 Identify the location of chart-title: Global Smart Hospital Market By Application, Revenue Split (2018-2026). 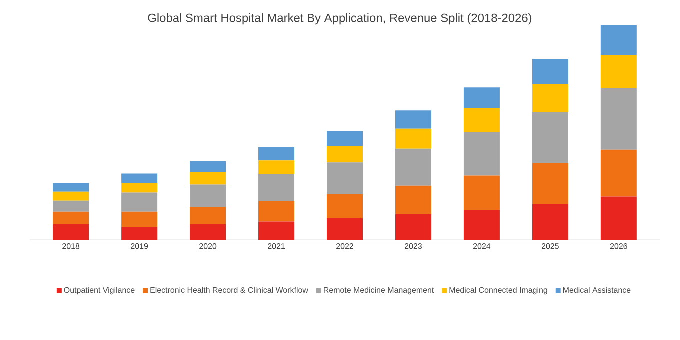
(340, 19).